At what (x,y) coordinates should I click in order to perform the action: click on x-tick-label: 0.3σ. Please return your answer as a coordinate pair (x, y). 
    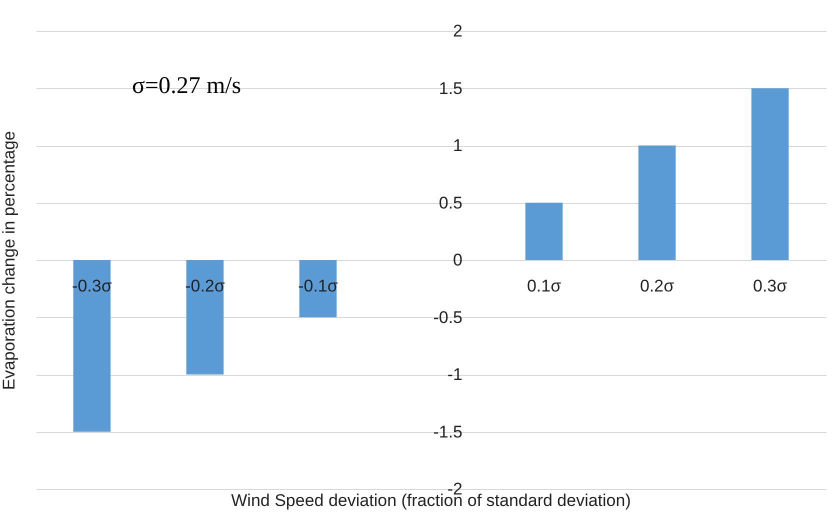
    Looking at the image, I should click on (770, 286).